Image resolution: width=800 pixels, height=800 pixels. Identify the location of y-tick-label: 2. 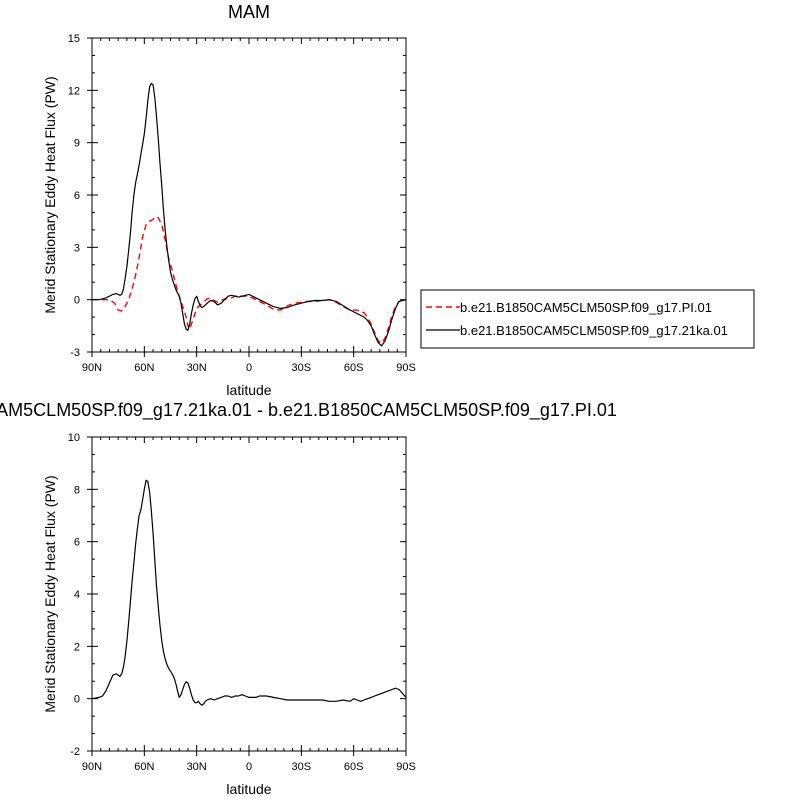
(77, 647).